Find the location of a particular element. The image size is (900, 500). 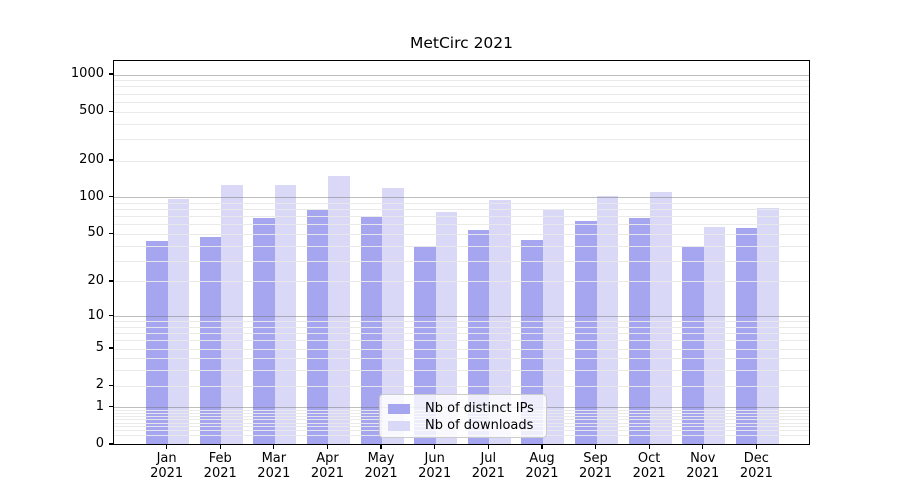

y-tick-label: 100 is located at coordinates (91, 196).